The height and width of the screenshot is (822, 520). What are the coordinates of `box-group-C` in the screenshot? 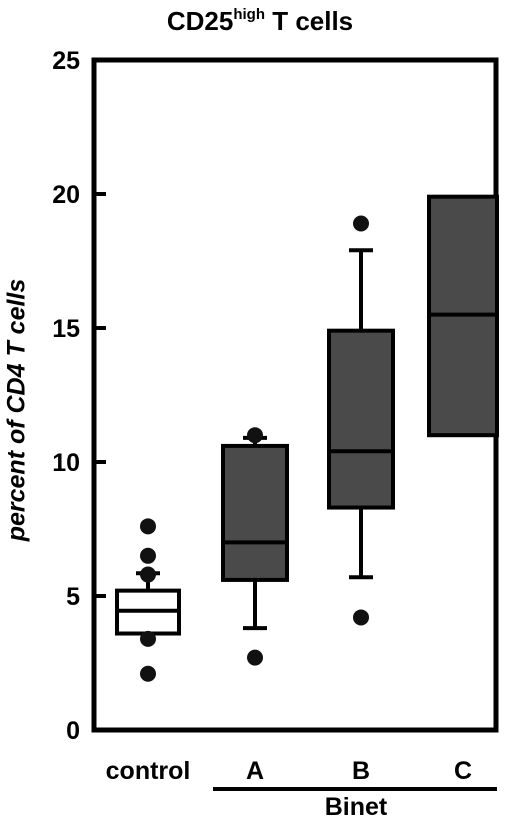 It's located at (463, 316).